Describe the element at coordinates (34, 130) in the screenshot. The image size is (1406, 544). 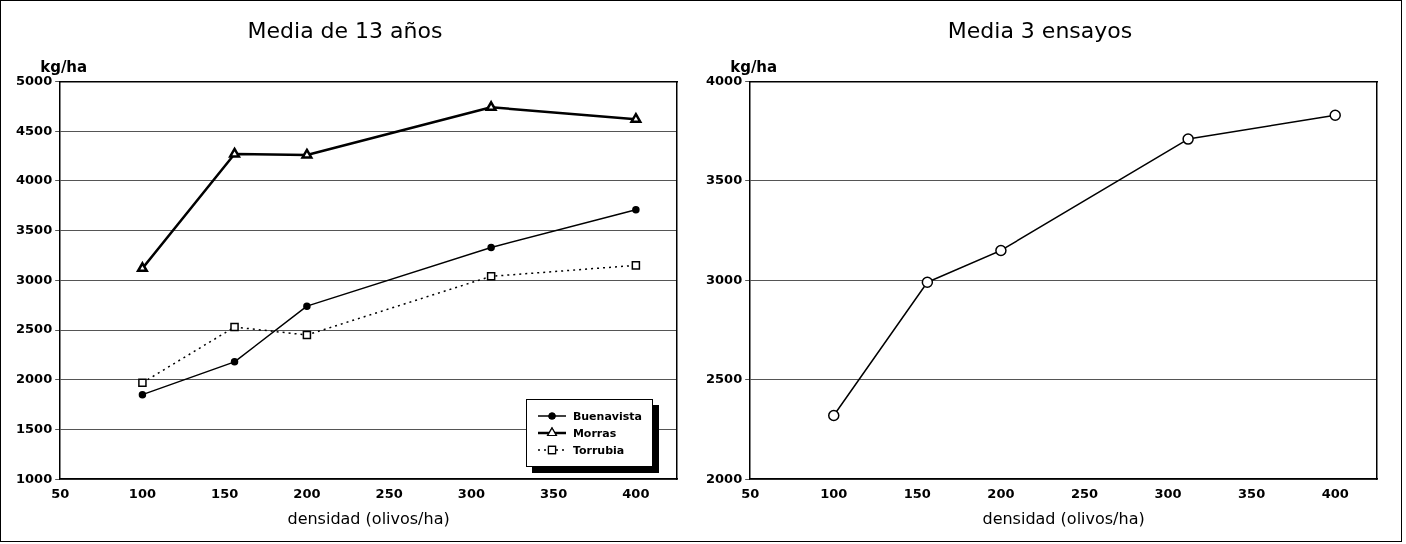
I see `y-tick-label: 4500` at that location.